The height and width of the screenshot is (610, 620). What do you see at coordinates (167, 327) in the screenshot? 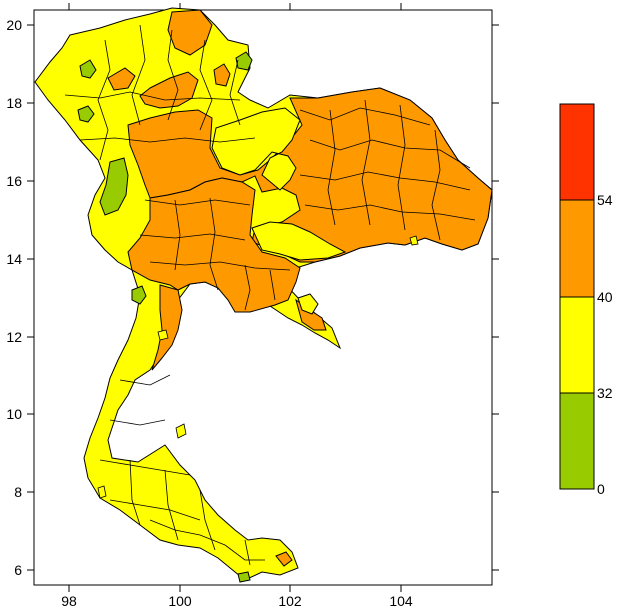
I see `region-orange-west-strip` at bounding box center [167, 327].